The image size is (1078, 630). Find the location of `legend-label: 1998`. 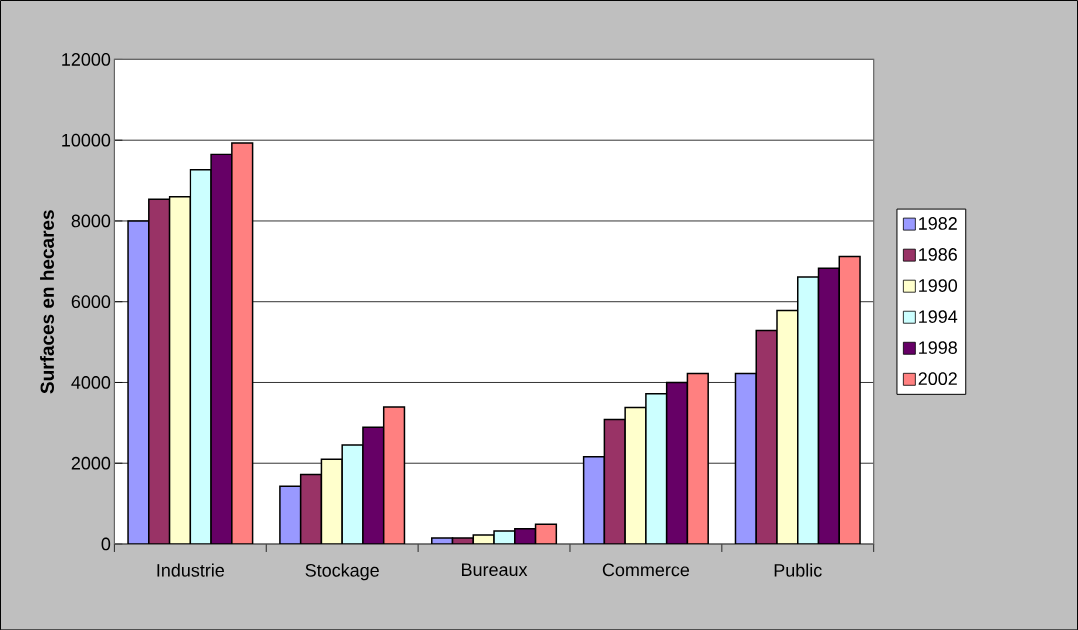

legend-label: 1998 is located at coordinates (938, 347).